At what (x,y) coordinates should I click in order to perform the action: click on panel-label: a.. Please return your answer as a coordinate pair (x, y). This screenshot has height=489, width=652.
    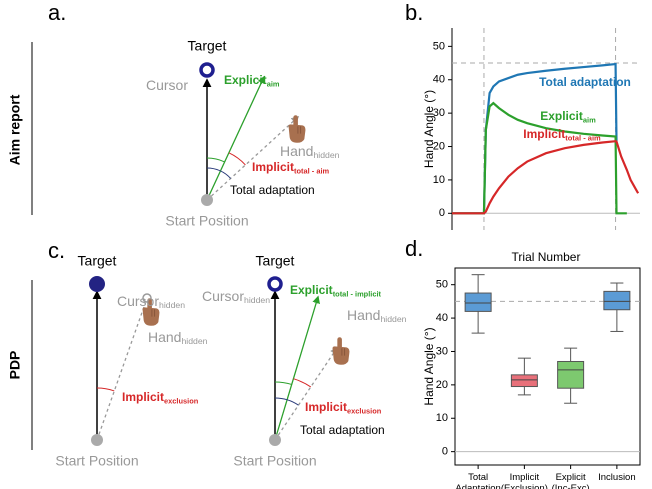
    Looking at the image, I should click on (57, 12).